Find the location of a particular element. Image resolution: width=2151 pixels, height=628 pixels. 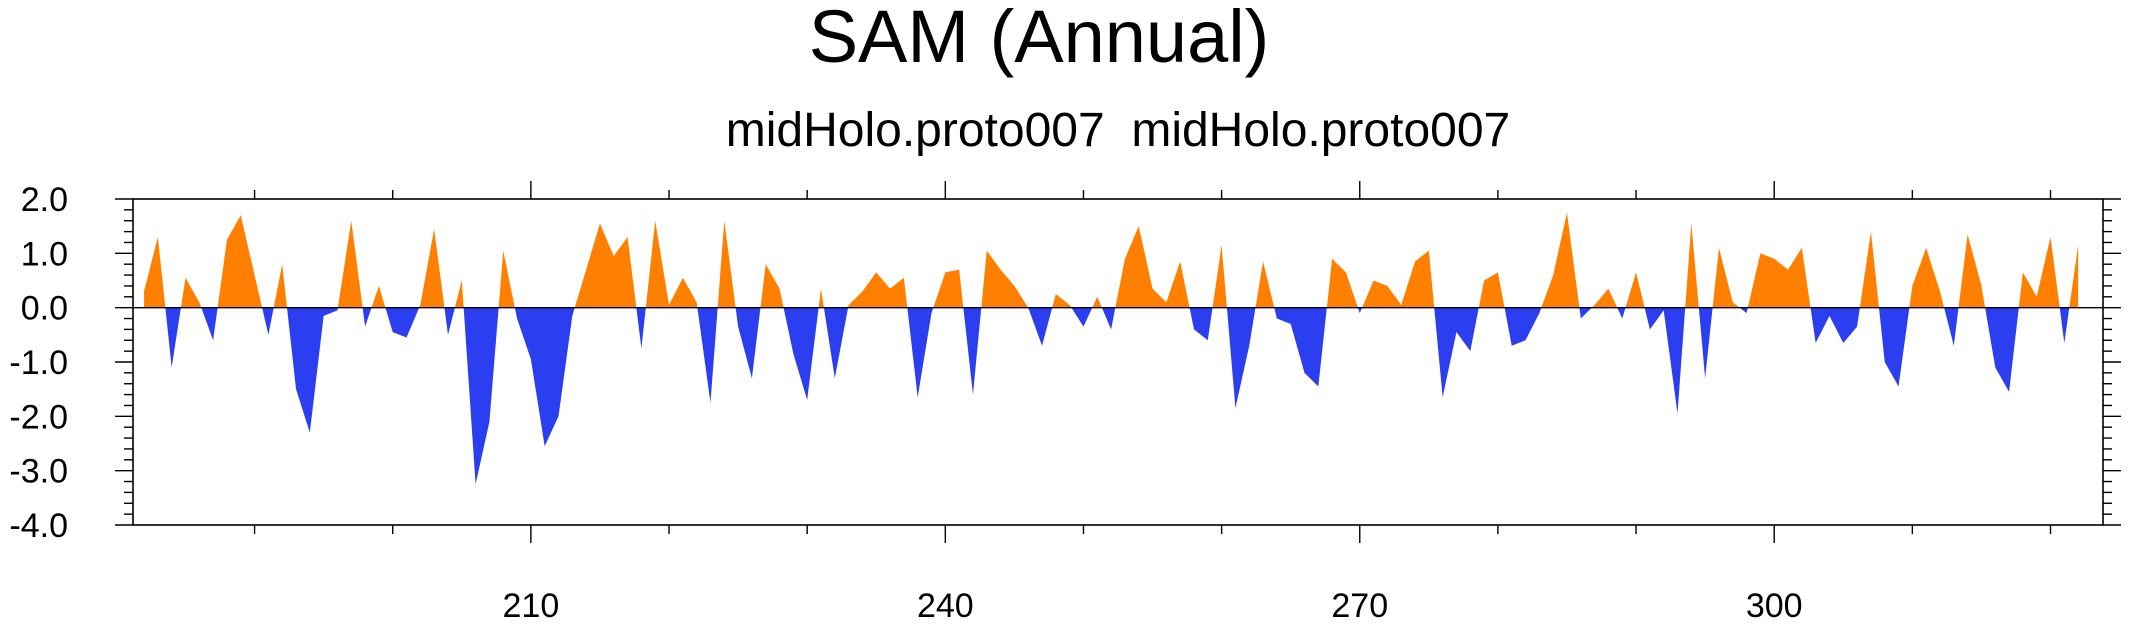

chart-subtitle: midHolo.proto007 midHolo.proto007 is located at coordinates (1118, 130).